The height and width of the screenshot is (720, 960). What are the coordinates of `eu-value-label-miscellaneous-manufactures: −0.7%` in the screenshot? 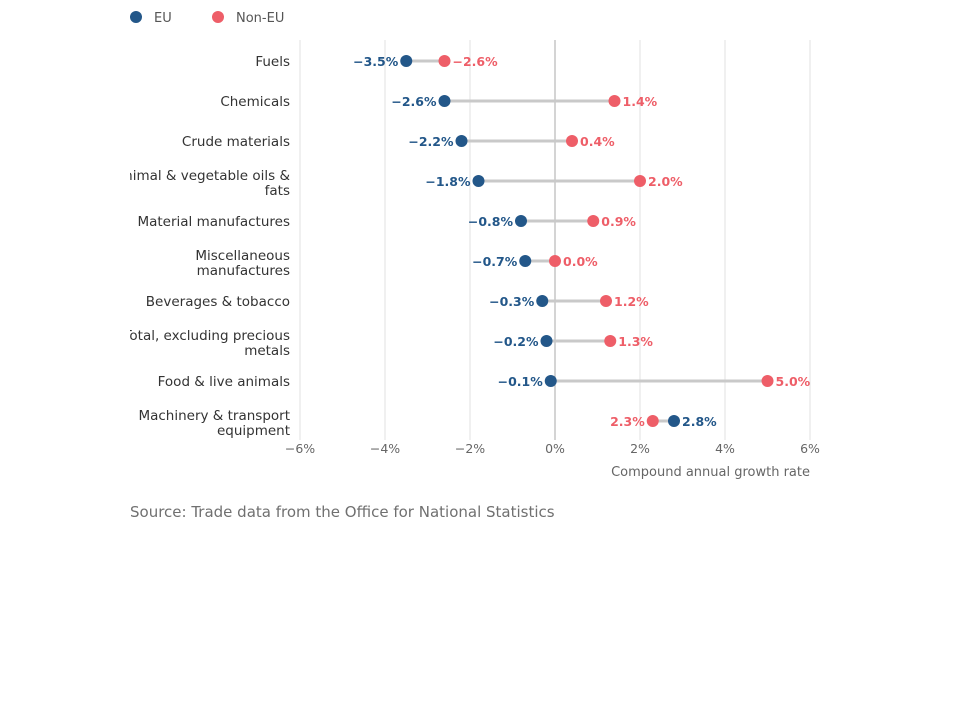 It's located at (495, 261).